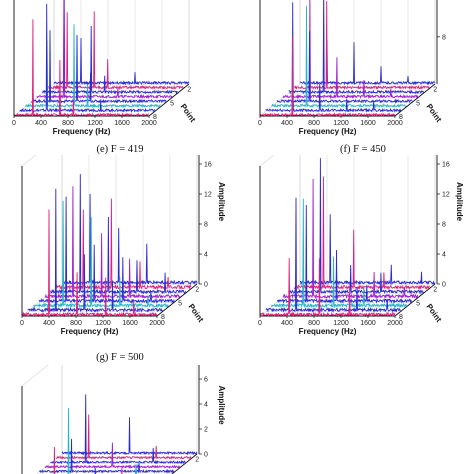 This screenshot has width=474, height=474. I want to click on back-wall, so click(367, 42).